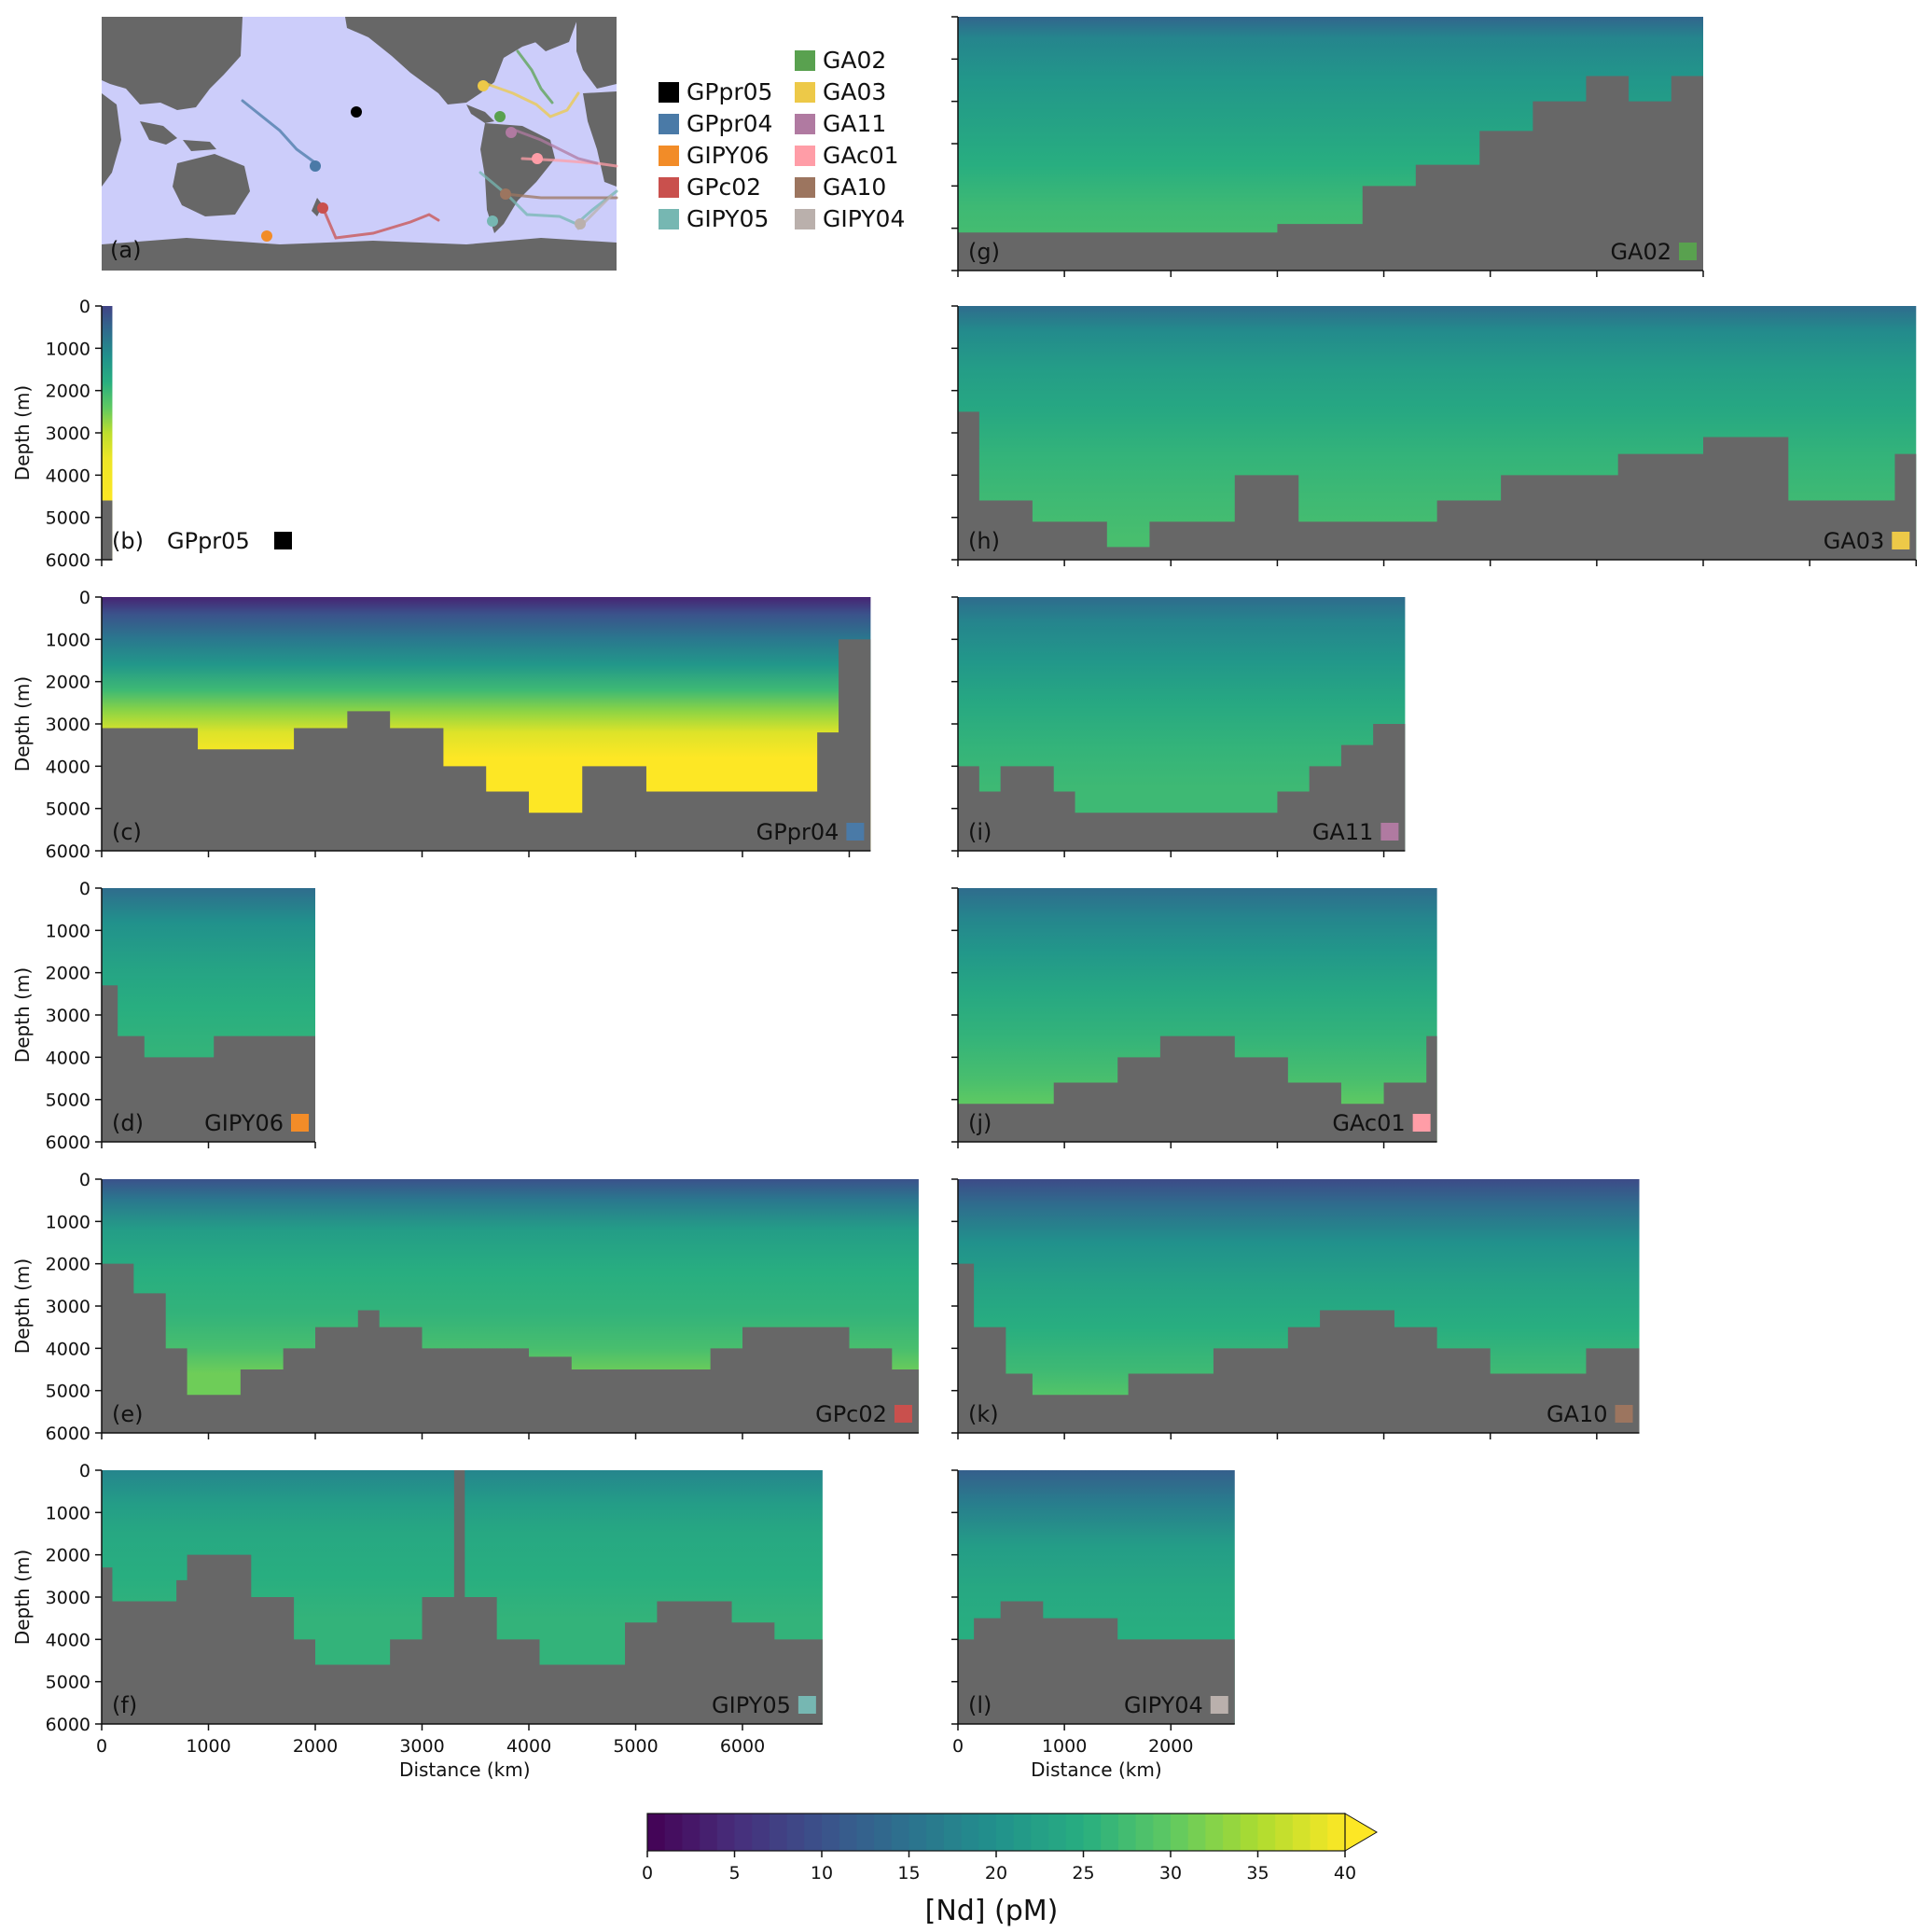 This screenshot has height=1932, width=1928. I want to click on panel-name: GPc02, so click(851, 1414).